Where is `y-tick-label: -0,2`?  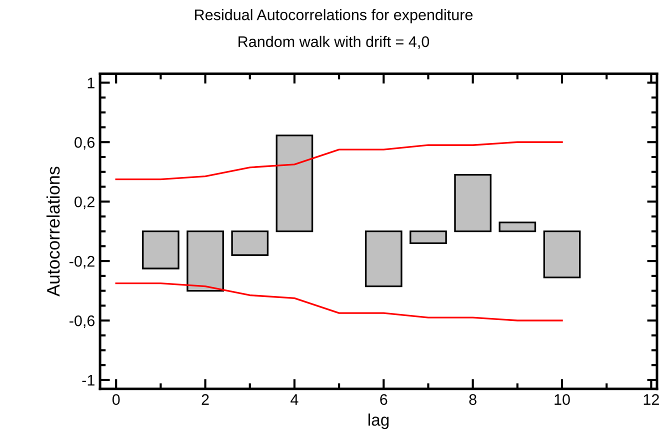
y-tick-label: -0,2 is located at coordinates (82, 262).